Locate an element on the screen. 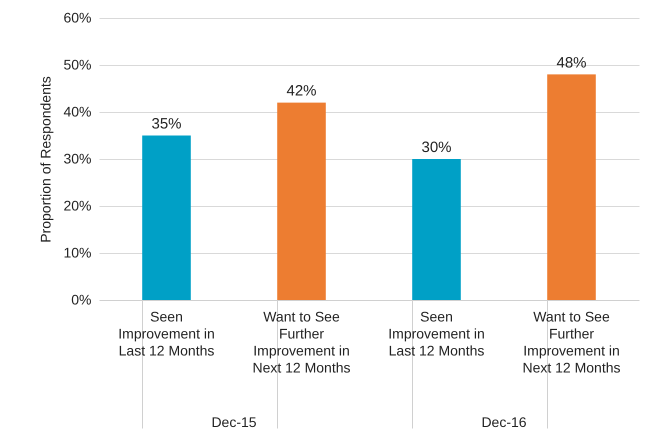  text: Dec-15 is located at coordinates (234, 422).